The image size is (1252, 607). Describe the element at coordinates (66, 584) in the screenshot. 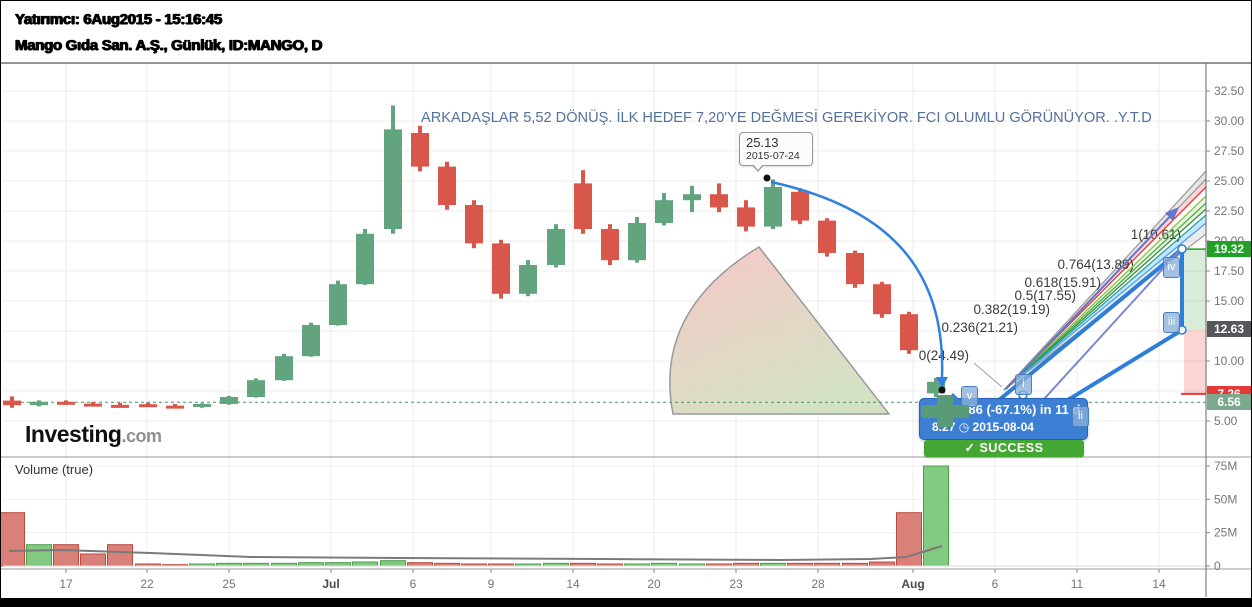

I see `time-tick-label: 17` at that location.